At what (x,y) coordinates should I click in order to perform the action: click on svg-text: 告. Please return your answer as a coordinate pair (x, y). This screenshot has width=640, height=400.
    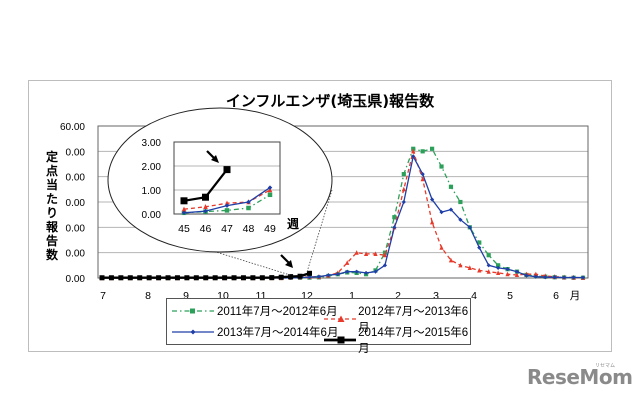
    Looking at the image, I should click on (52, 240).